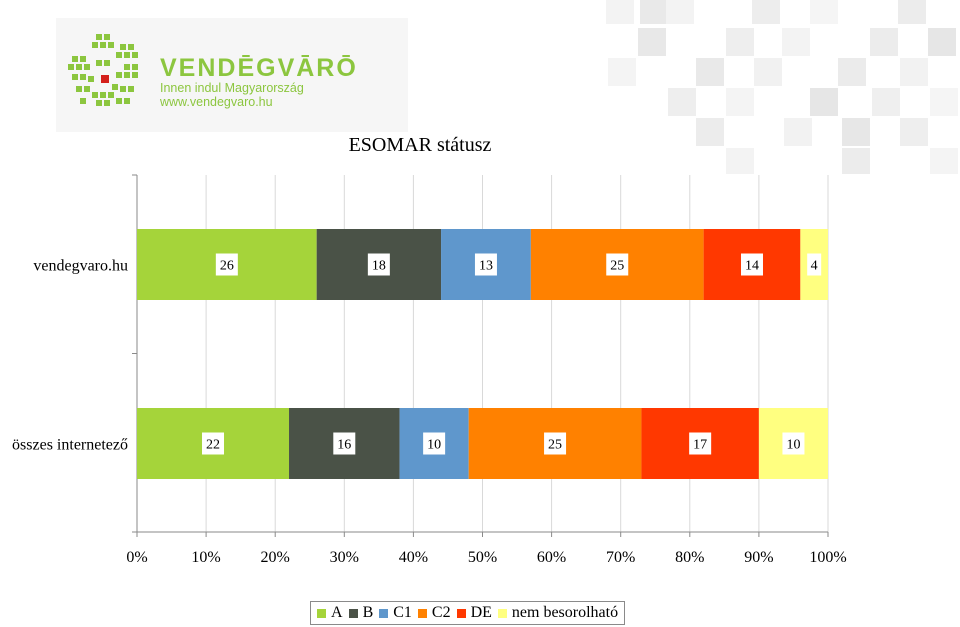 This screenshot has width=960, height=627. What do you see at coordinates (361, 613) in the screenshot?
I see `legend-item: B` at bounding box center [361, 613].